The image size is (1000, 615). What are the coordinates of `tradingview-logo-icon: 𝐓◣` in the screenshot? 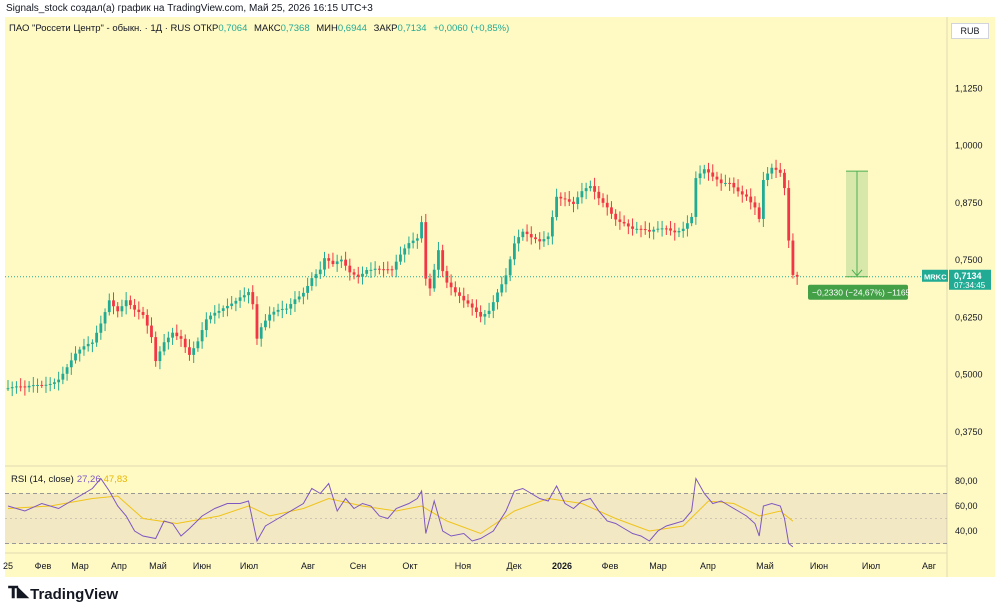 It's located at (18, 593).